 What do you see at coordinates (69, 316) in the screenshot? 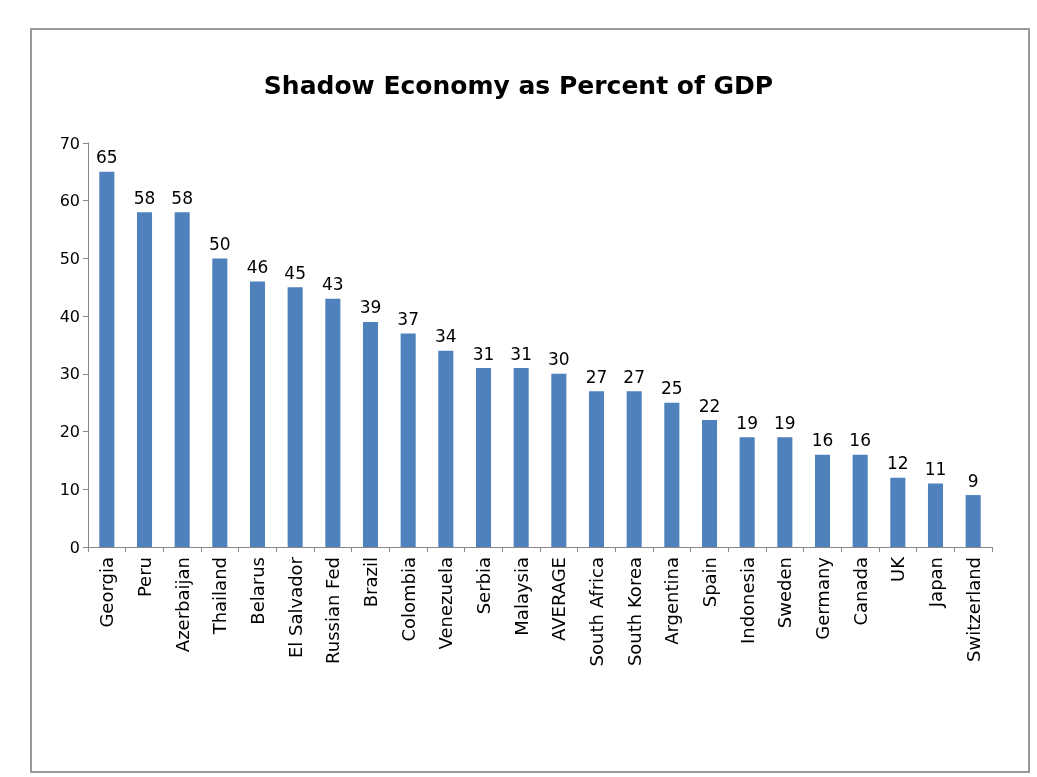
I see `y-tick-label: 40` at bounding box center [69, 316].